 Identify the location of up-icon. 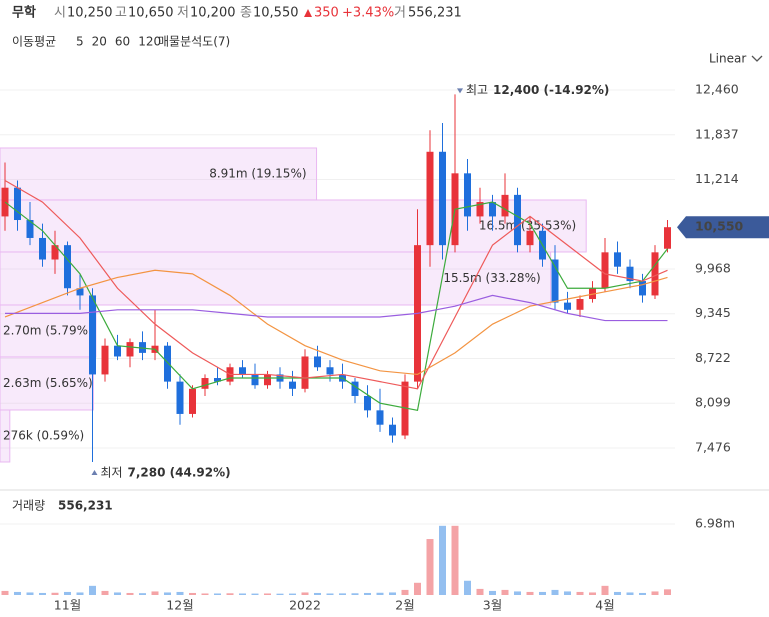
(308, 13).